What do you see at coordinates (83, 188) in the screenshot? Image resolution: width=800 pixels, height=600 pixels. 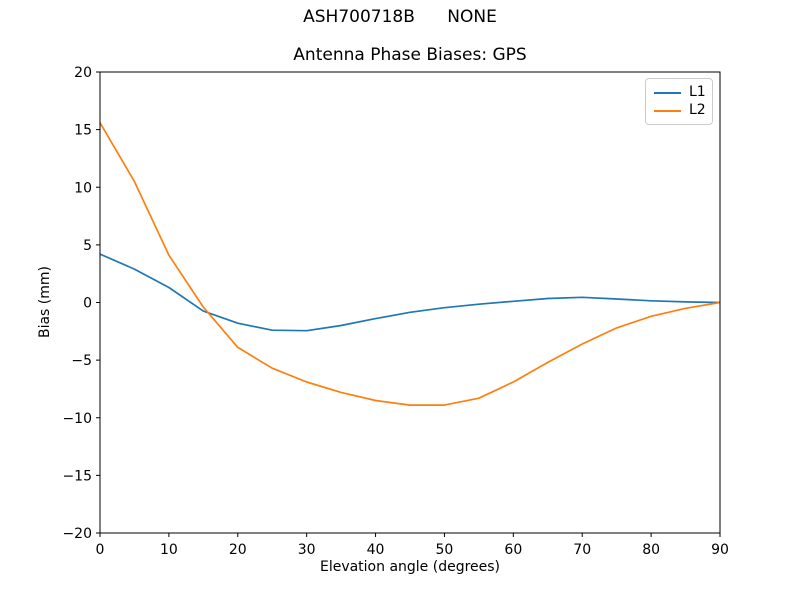 I see `y-tick-label: 10` at bounding box center [83, 188].